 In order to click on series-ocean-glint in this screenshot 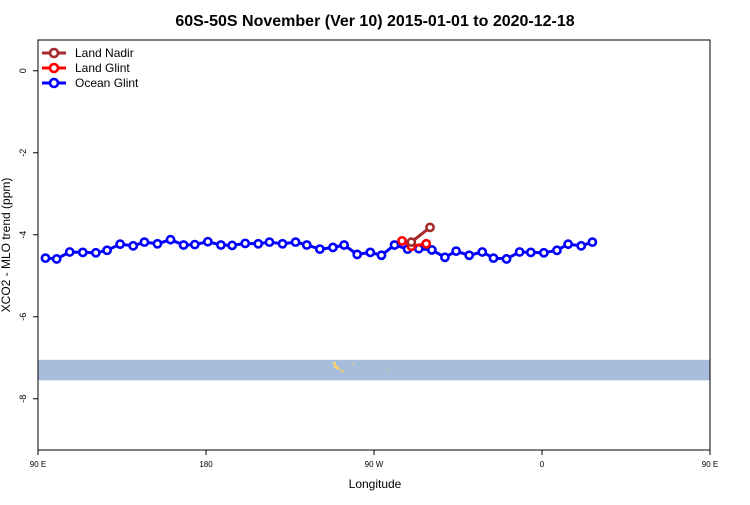, I will do `click(319, 249)`.